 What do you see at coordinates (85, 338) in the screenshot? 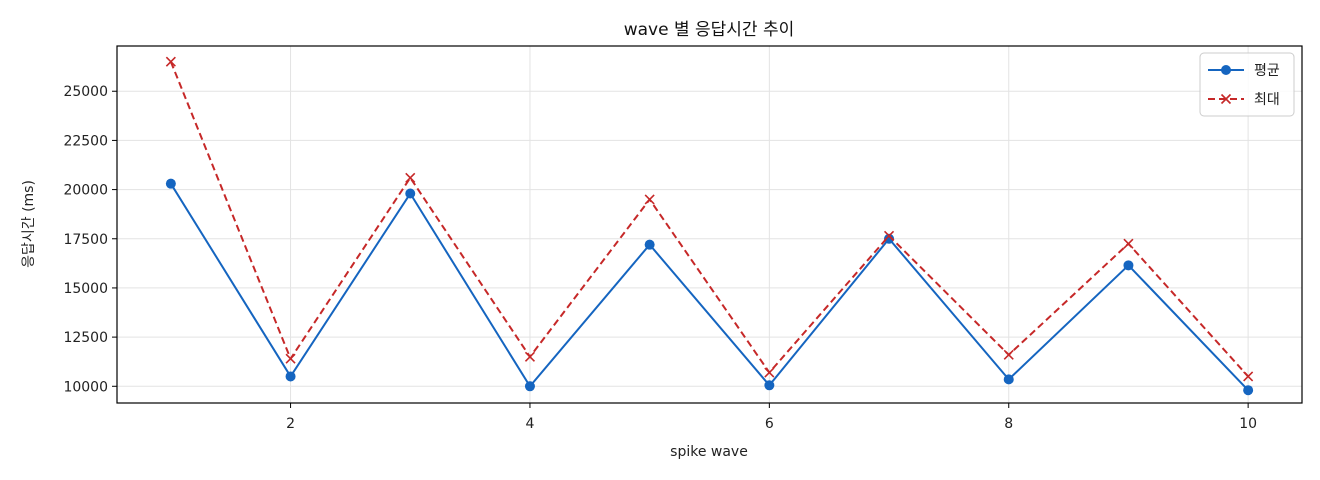
I see `y-tick-label: 12500` at bounding box center [85, 338].